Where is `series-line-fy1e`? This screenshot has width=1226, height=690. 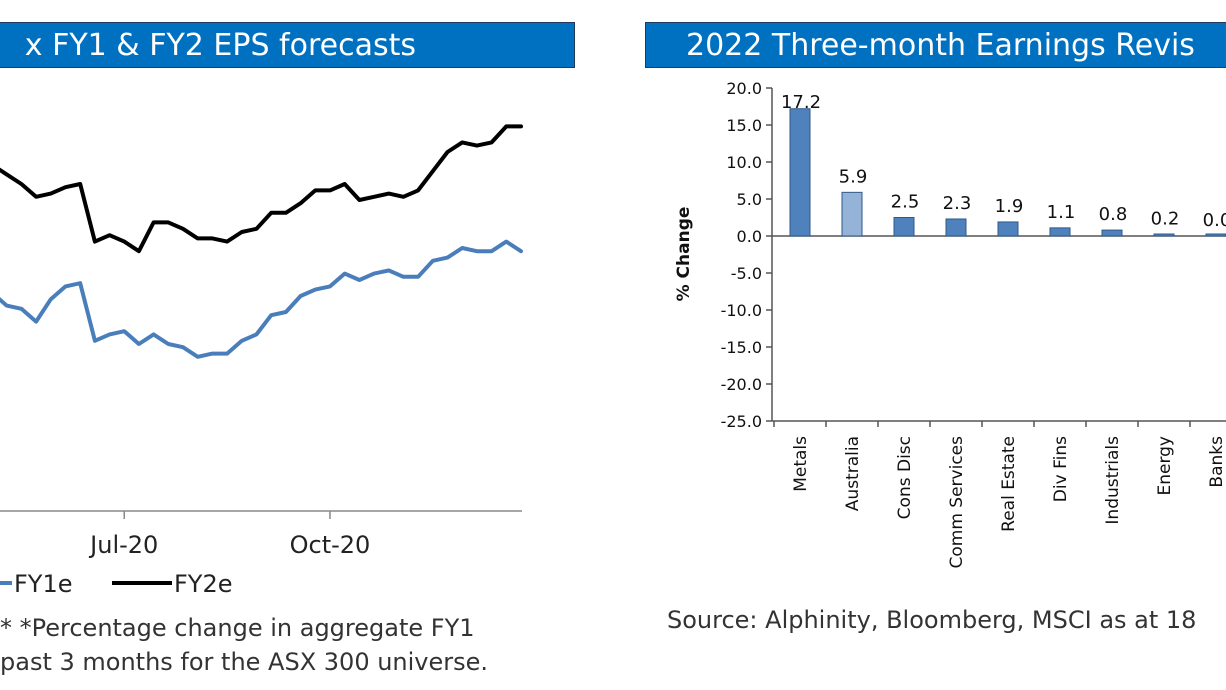 series-line-fy1e is located at coordinates (261, 299).